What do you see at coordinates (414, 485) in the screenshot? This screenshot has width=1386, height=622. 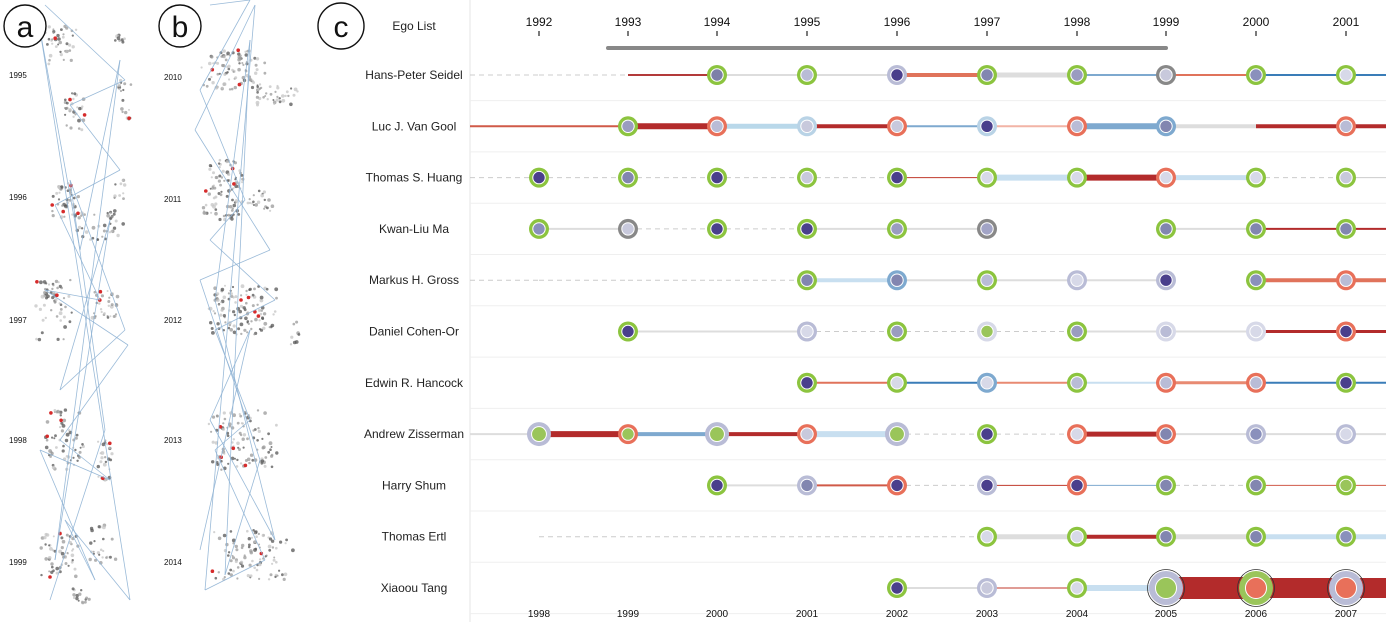 I see `ego-name: Harry Shum` at bounding box center [414, 485].